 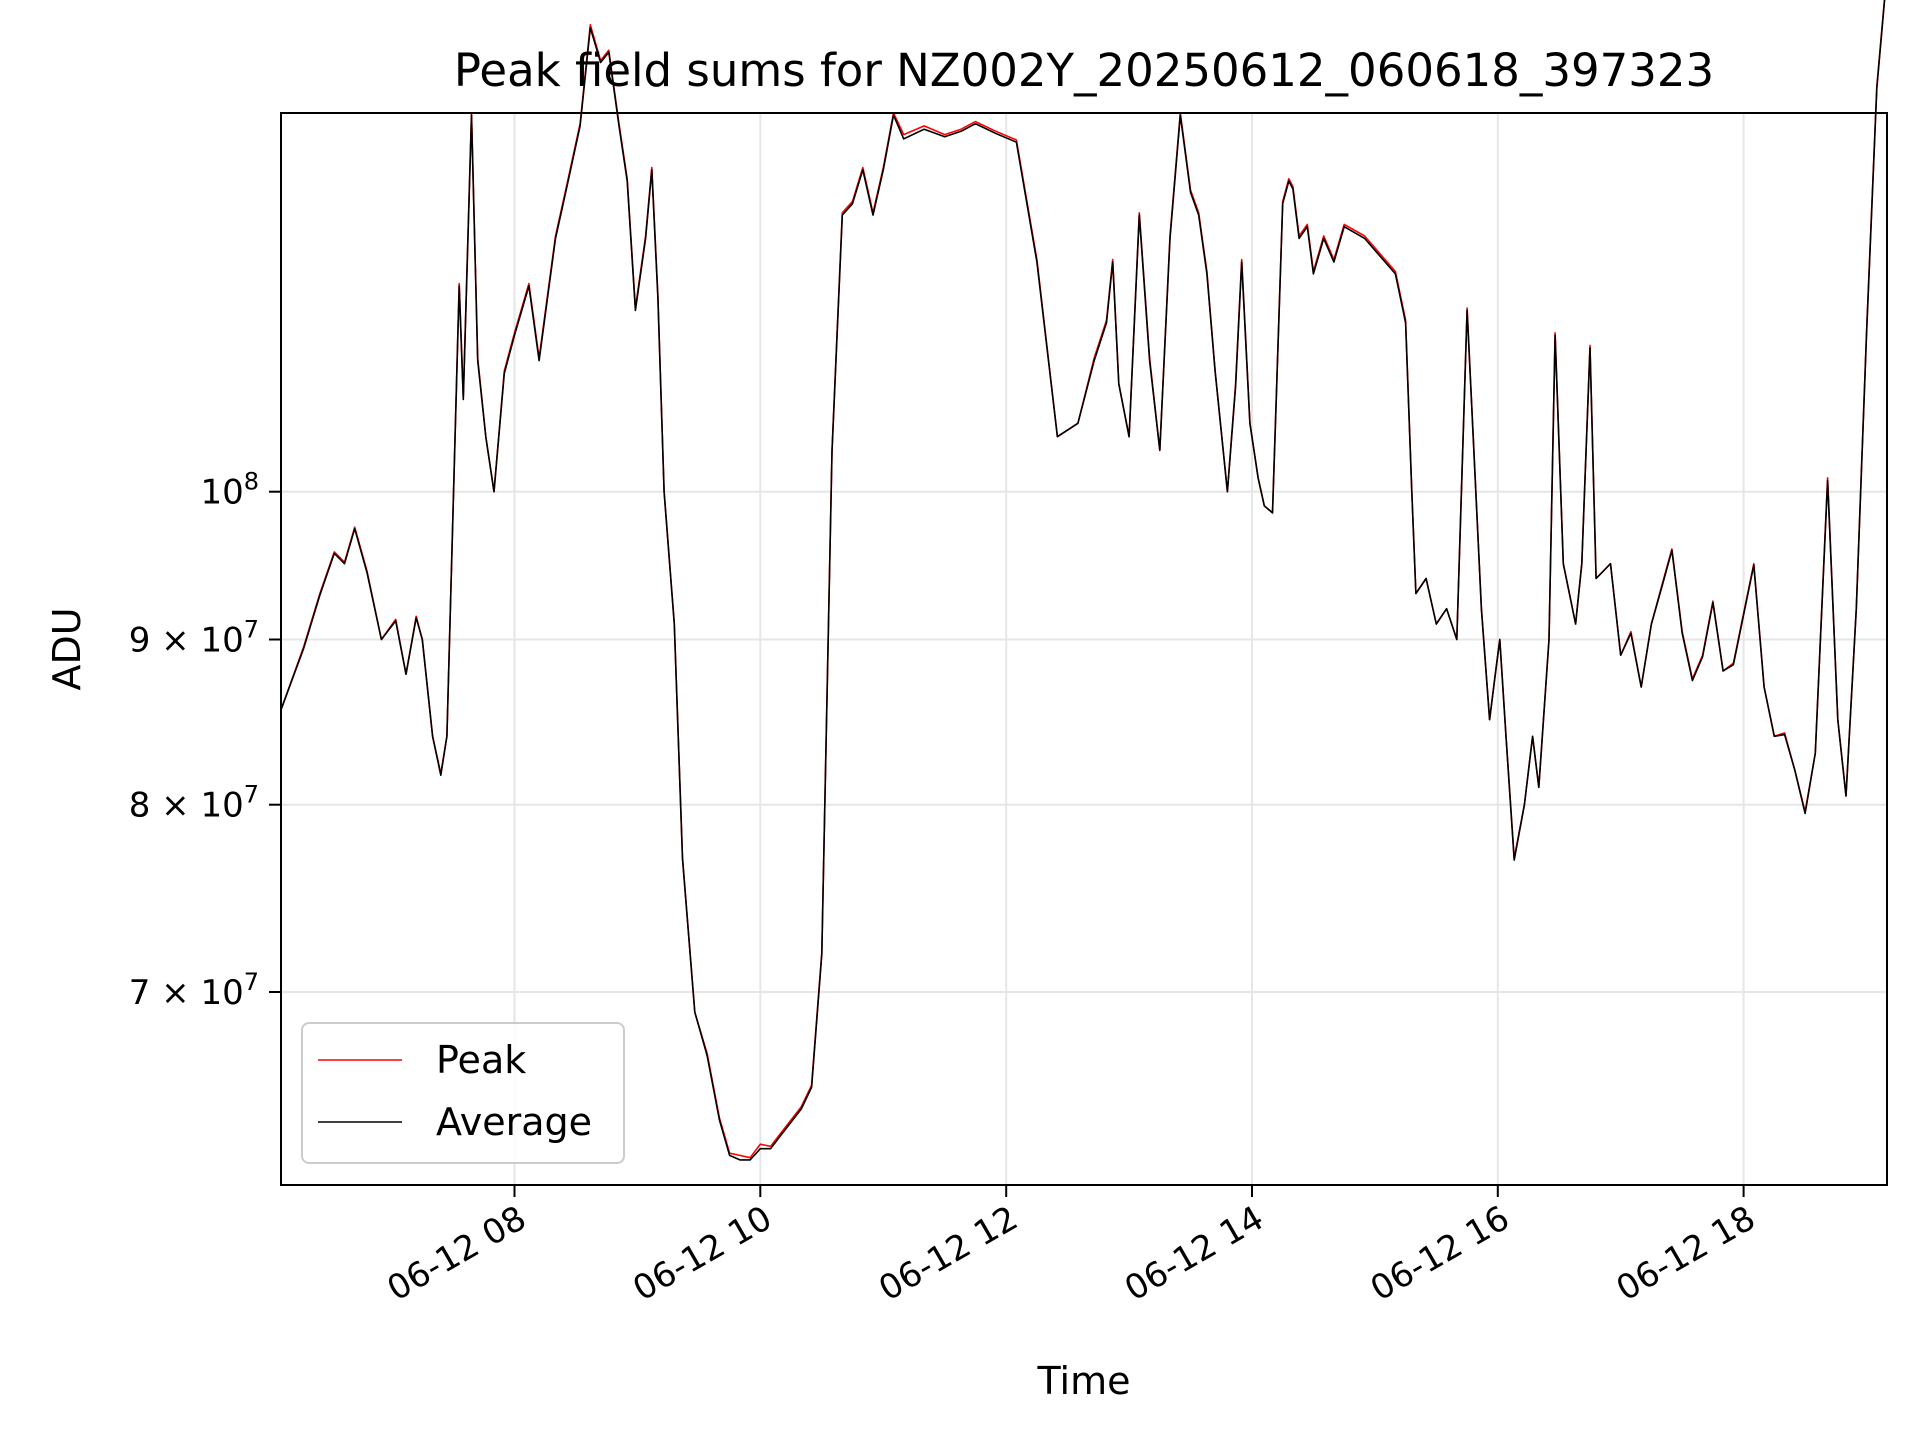 What do you see at coordinates (1084, 1381) in the screenshot?
I see `x-axis-label: Time` at bounding box center [1084, 1381].